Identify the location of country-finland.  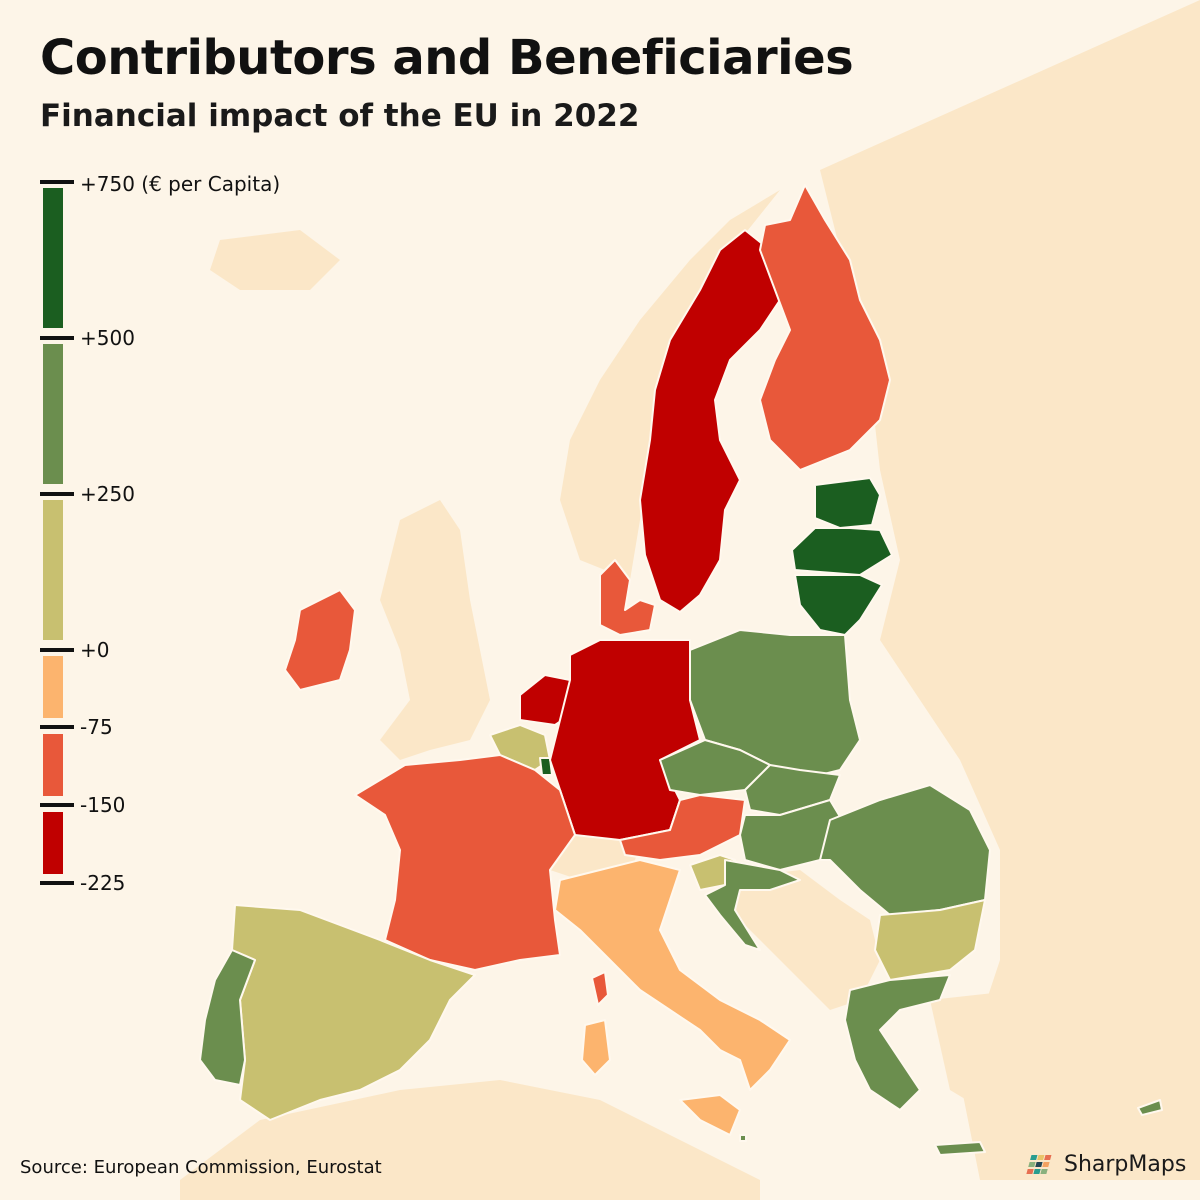
(825, 327).